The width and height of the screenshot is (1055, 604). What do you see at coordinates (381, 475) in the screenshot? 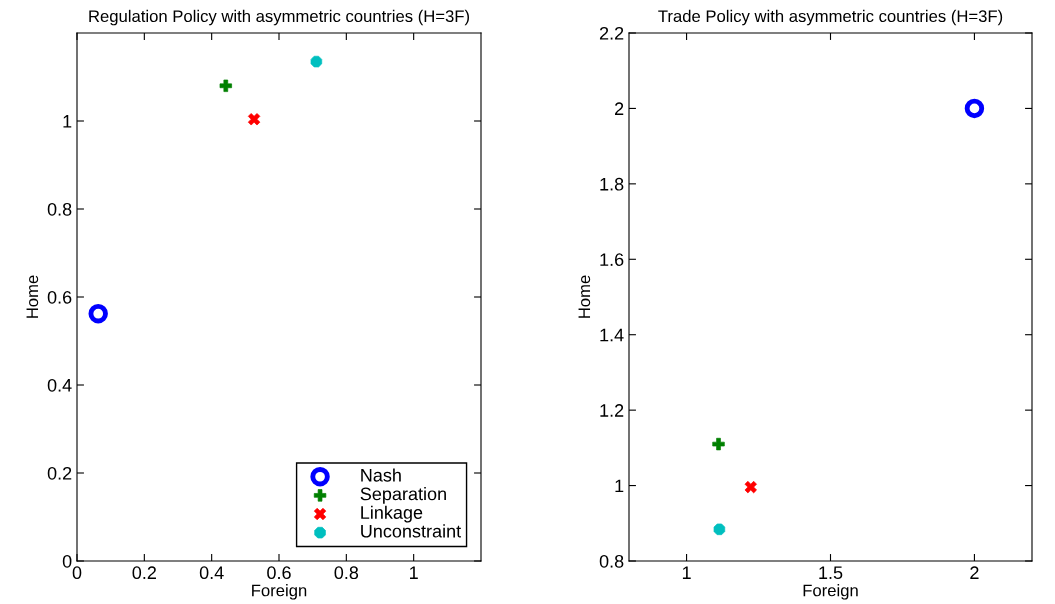
I see `legend-label: Nash` at bounding box center [381, 475].